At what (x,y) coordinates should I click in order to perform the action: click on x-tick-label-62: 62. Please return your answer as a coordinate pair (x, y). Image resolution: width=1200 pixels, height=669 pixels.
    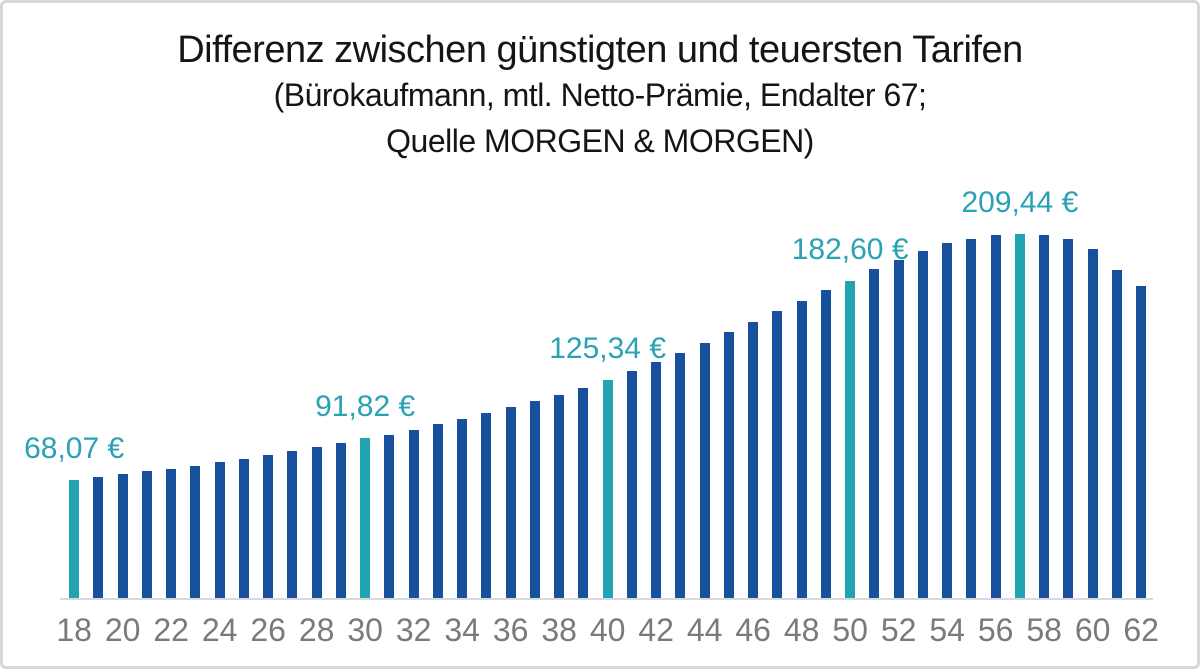
    Looking at the image, I should click on (1141, 630).